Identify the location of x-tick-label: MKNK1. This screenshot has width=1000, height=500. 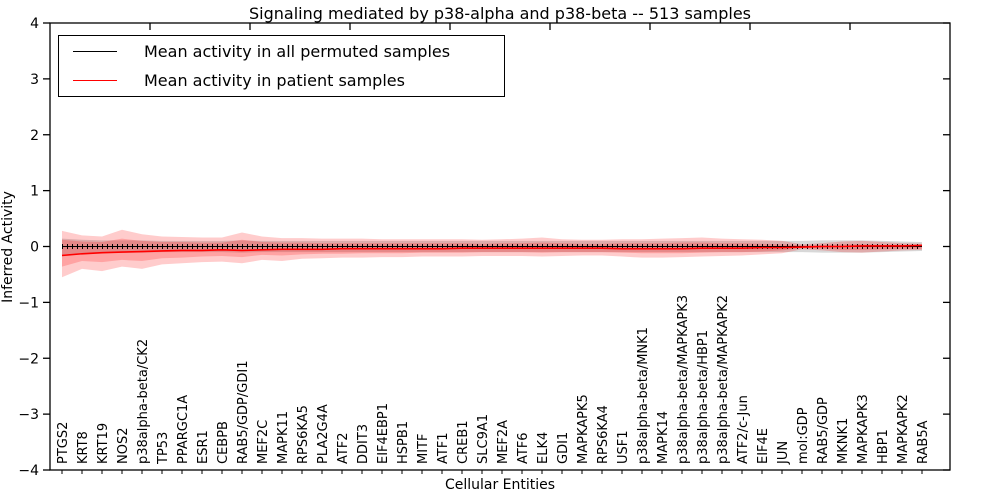
(843, 441).